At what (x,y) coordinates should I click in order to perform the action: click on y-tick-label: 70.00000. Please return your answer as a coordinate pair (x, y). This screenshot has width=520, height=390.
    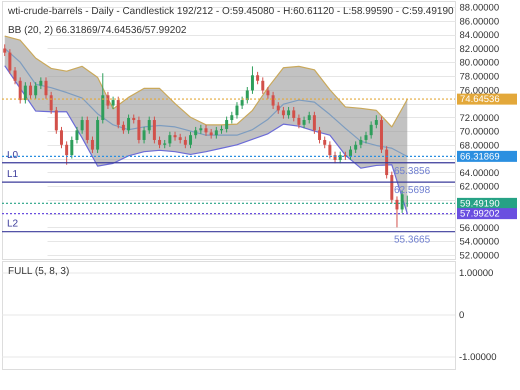
    Looking at the image, I should click on (480, 132).